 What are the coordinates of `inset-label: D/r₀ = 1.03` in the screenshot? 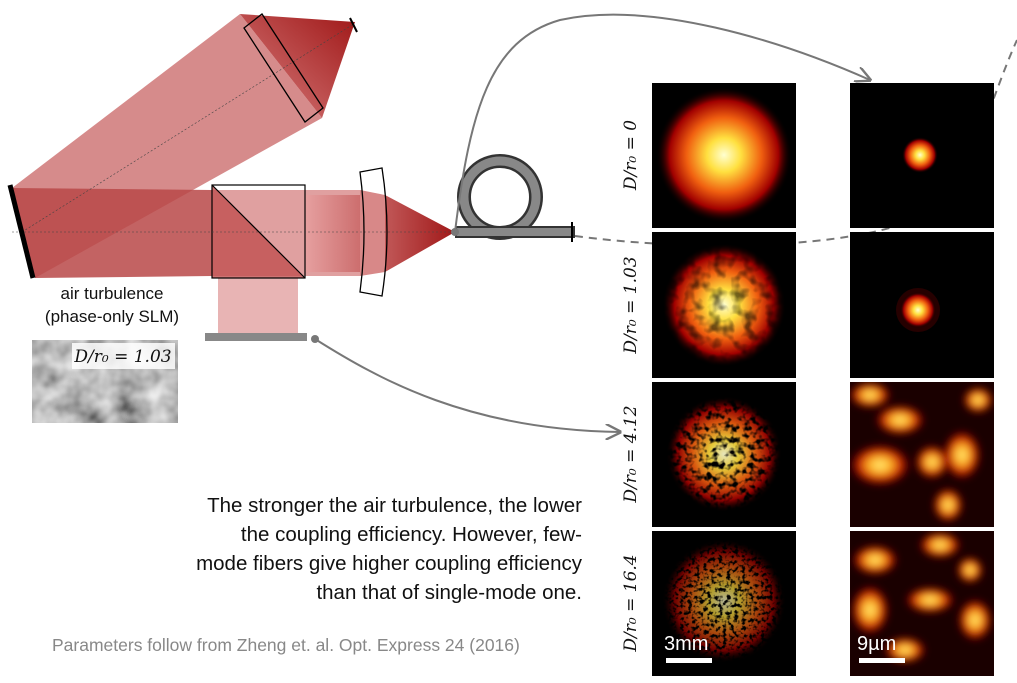 It's located at (122, 357).